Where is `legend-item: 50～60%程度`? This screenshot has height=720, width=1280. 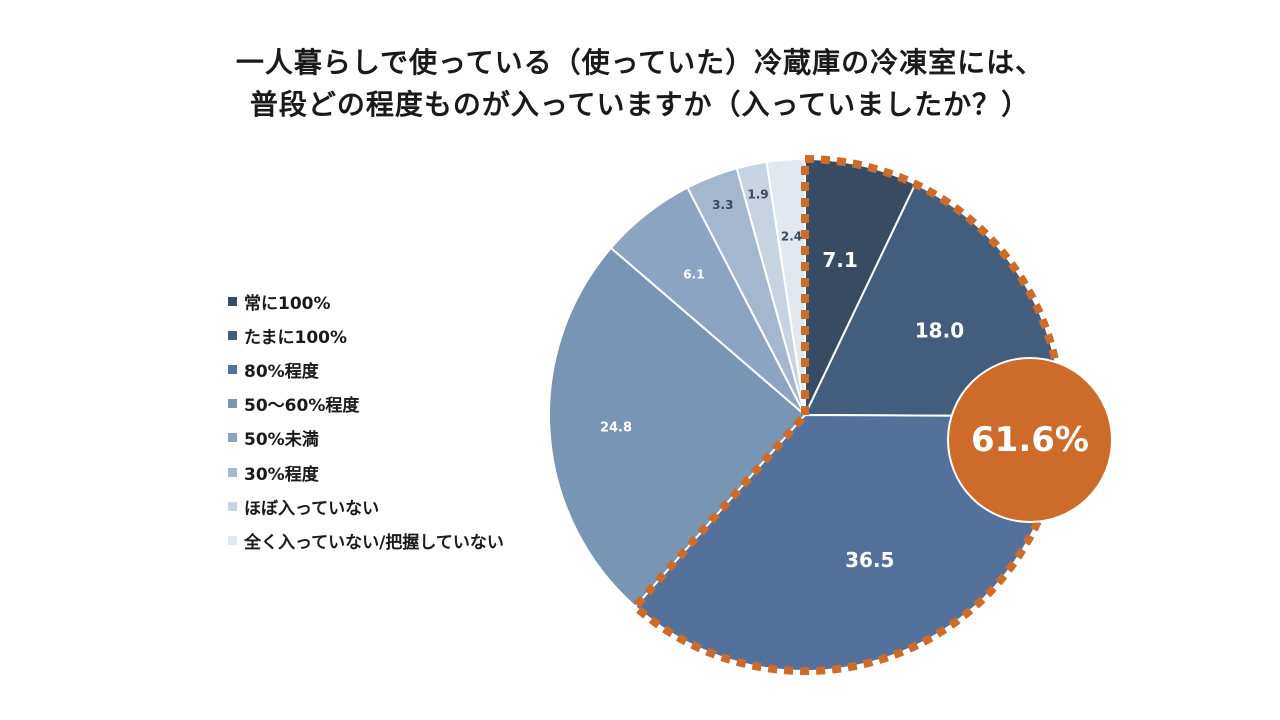 legend-item: 50～60%程度 is located at coordinates (366, 404).